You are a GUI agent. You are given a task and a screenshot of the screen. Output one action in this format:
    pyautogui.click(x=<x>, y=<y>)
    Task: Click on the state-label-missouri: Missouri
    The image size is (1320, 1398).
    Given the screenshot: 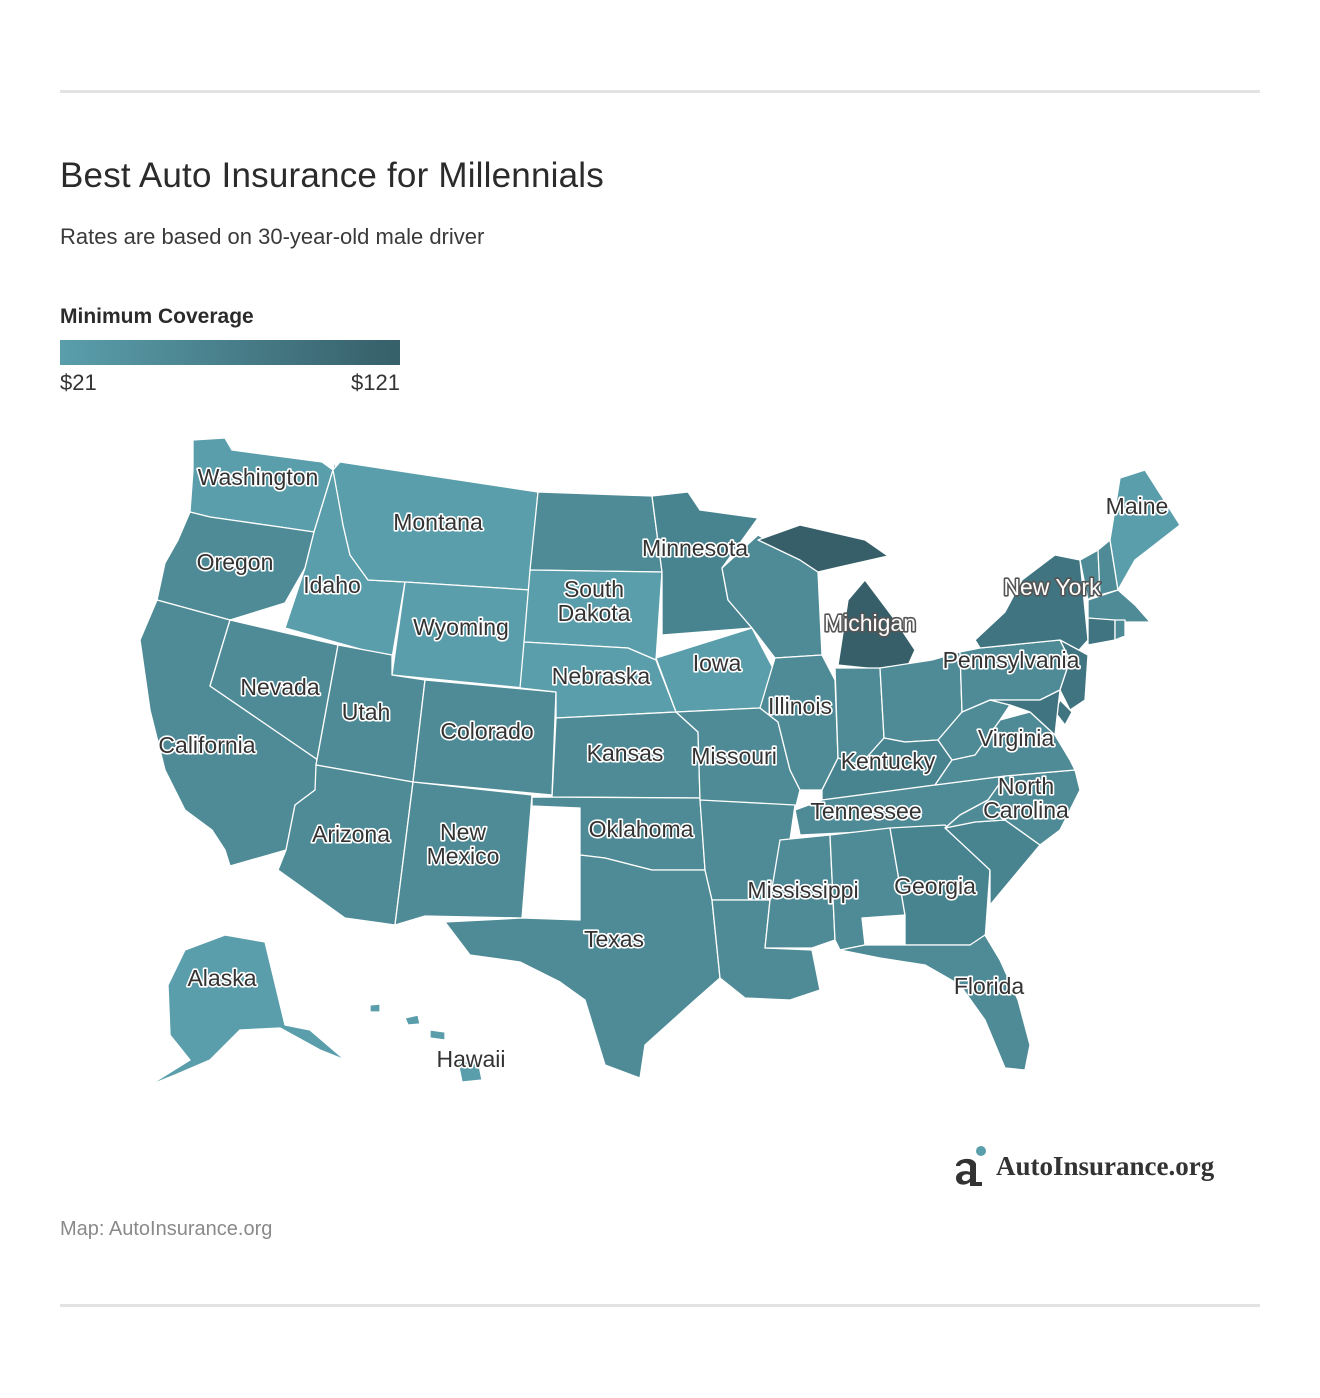 What is the action you would take?
    pyautogui.click(x=734, y=756)
    